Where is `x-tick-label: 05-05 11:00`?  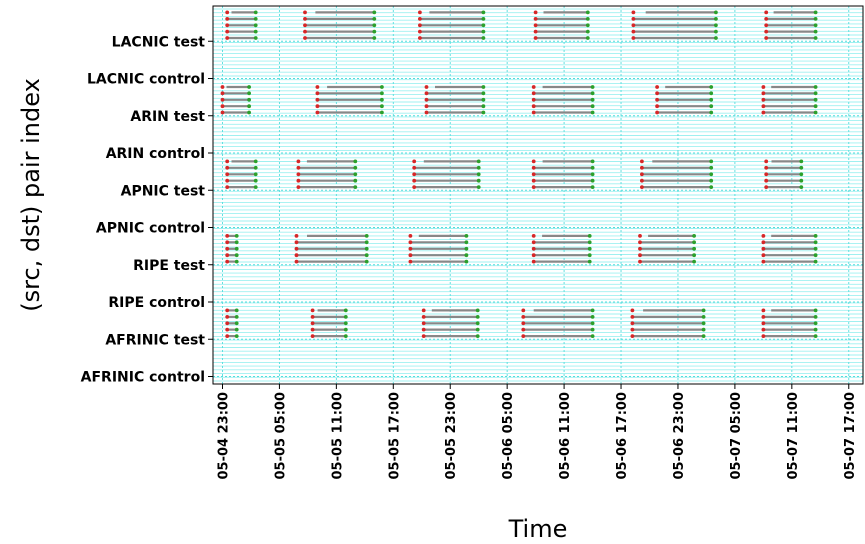
x-tick-label: 05-05 11:00 is located at coordinates (337, 435).